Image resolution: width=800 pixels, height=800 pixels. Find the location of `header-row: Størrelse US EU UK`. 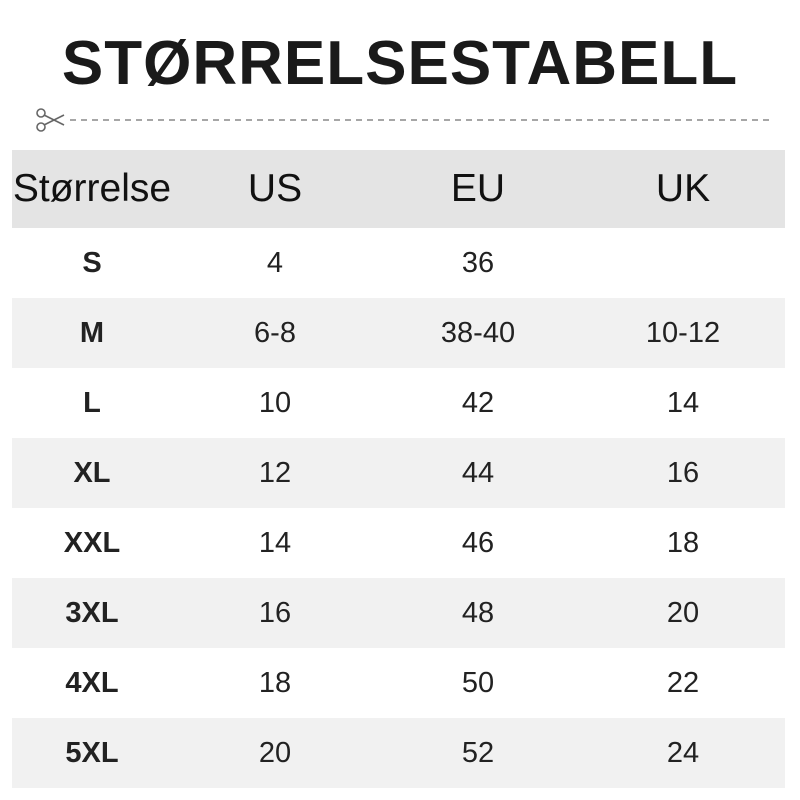

header-row: Størrelse US EU UK is located at coordinates (398, 189).